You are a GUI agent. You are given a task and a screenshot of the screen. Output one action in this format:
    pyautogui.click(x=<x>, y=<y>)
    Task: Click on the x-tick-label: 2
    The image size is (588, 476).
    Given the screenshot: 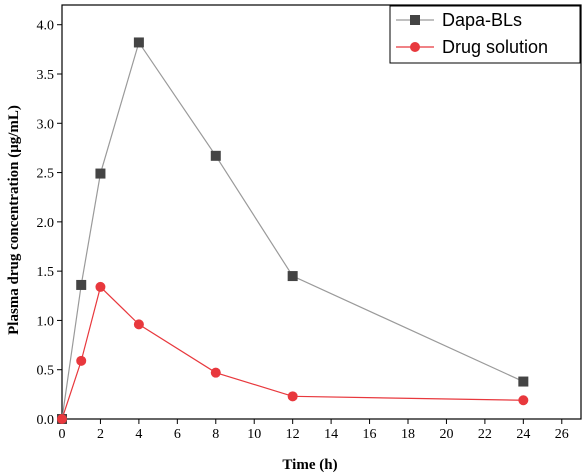 What is the action you would take?
    pyautogui.click(x=100, y=434)
    